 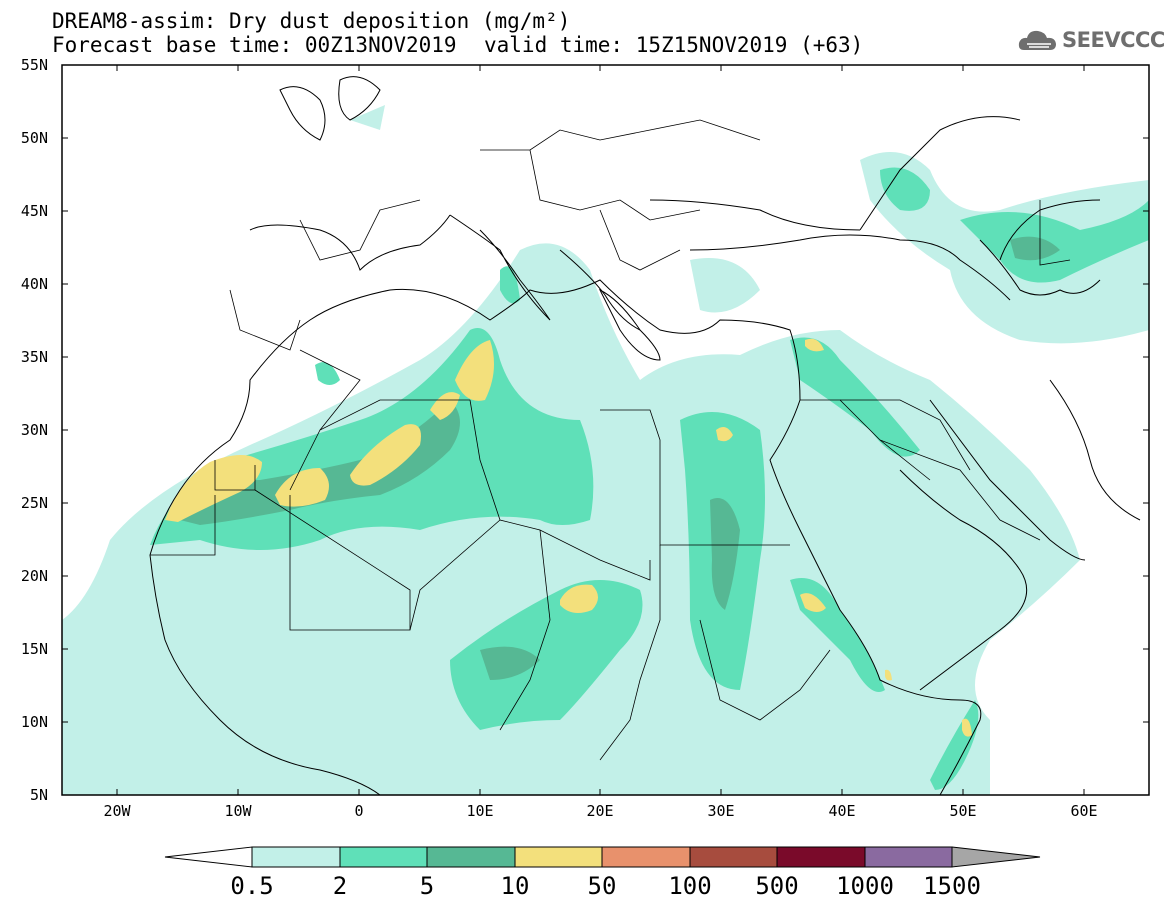 What do you see at coordinates (359, 811) in the screenshot?
I see `lon-label: 0` at bounding box center [359, 811].